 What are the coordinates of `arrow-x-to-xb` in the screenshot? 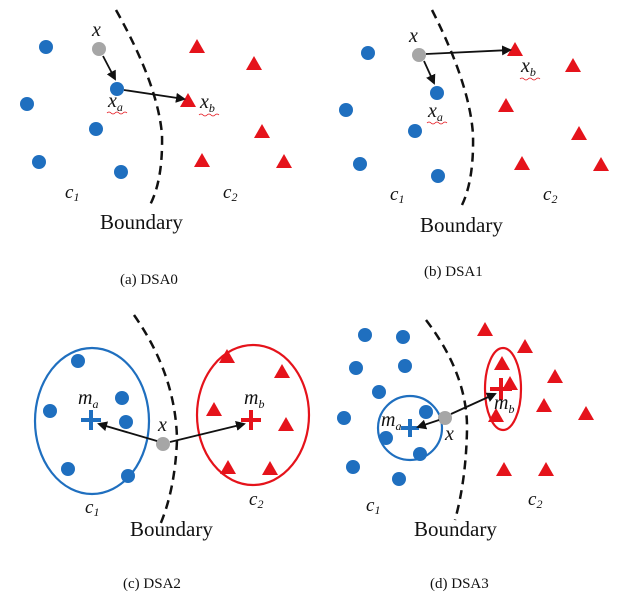 It's located at (468, 50).